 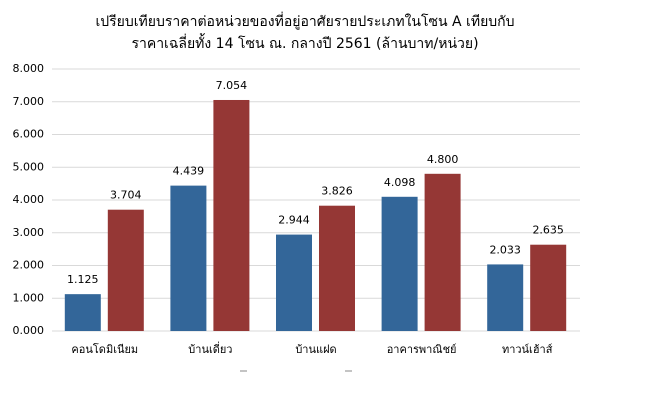 I want to click on data-label: 2.944, so click(x=294, y=220).